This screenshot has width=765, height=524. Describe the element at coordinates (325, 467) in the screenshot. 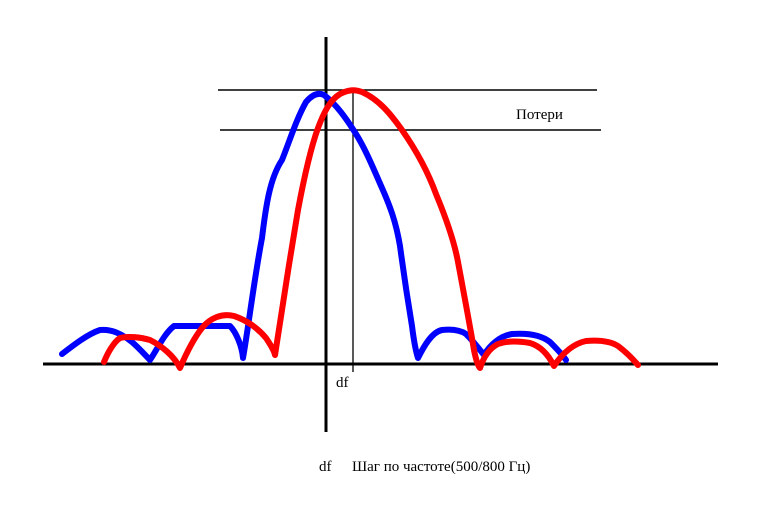

I see `caption-symbol: df` at that location.